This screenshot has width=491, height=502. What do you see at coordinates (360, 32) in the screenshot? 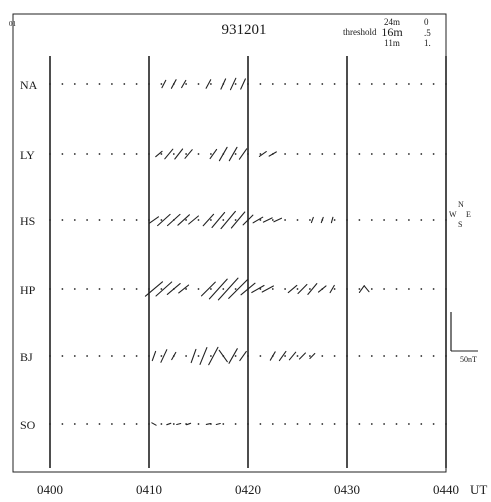
I see `threshold-label: threshold` at bounding box center [360, 32].